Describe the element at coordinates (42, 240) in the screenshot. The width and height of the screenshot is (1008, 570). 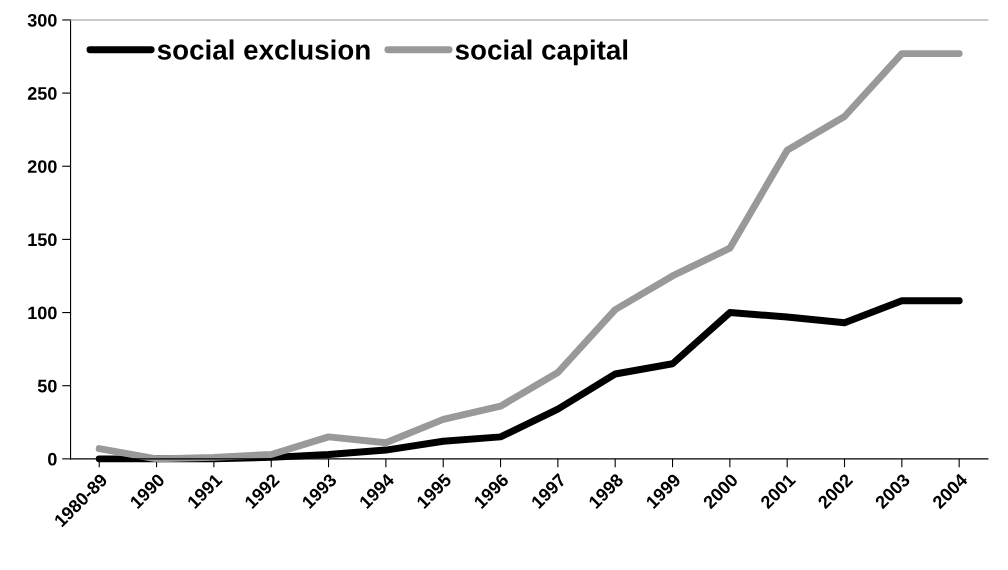
I see `y-tick-label: 150` at that location.